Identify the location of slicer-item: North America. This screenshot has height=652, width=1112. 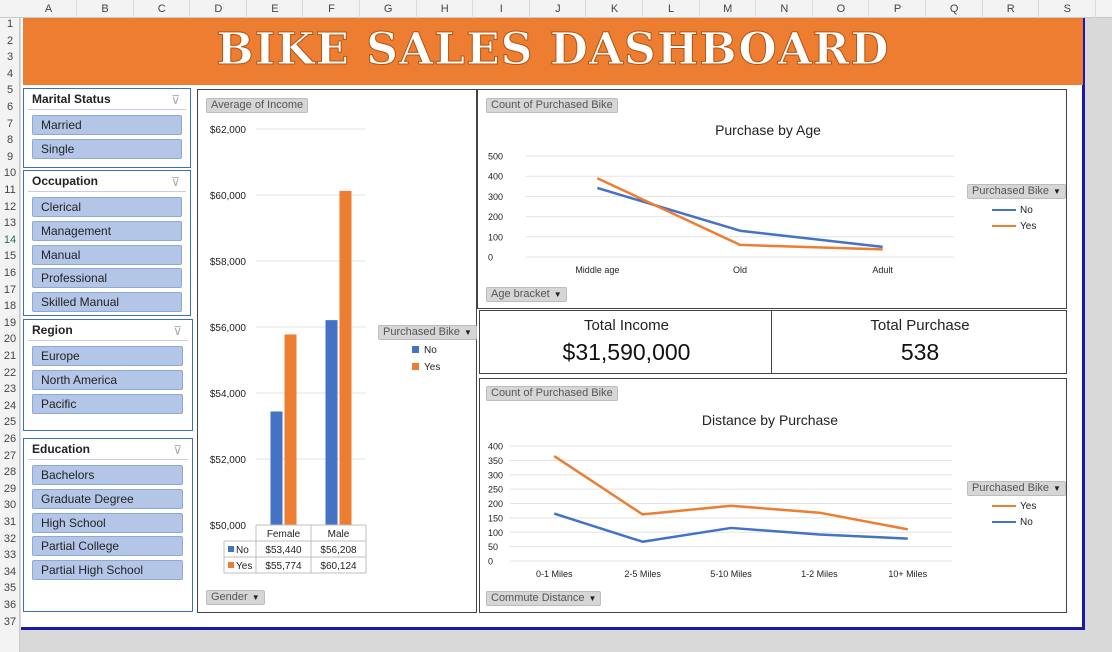
(107, 379).